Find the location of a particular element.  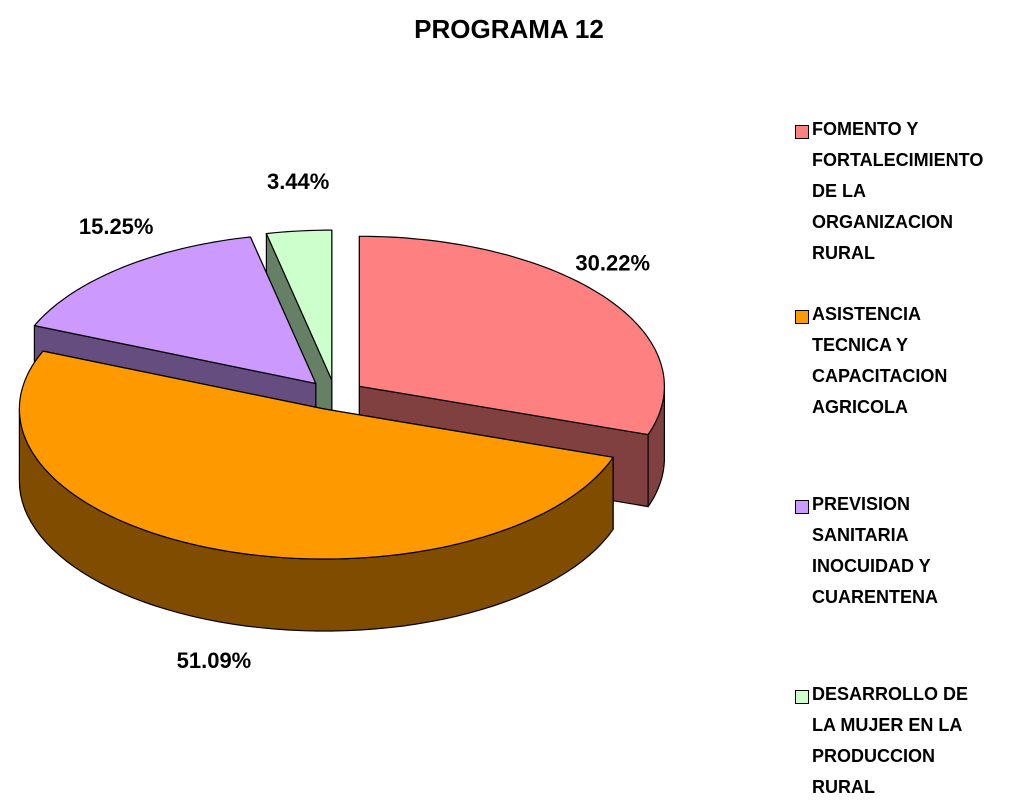

data-label: 51.09% is located at coordinates (214, 660).